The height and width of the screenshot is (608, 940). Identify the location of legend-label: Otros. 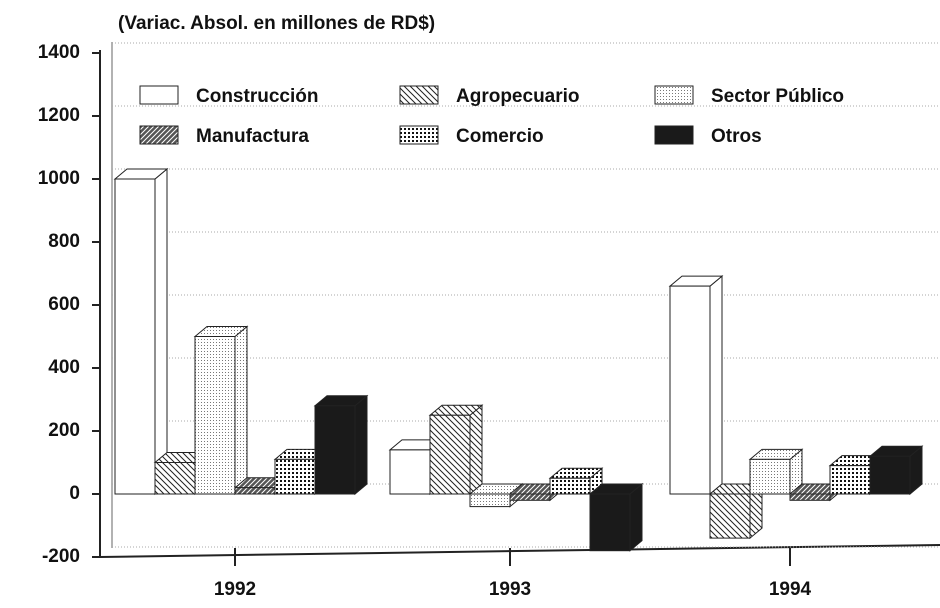
(736, 136).